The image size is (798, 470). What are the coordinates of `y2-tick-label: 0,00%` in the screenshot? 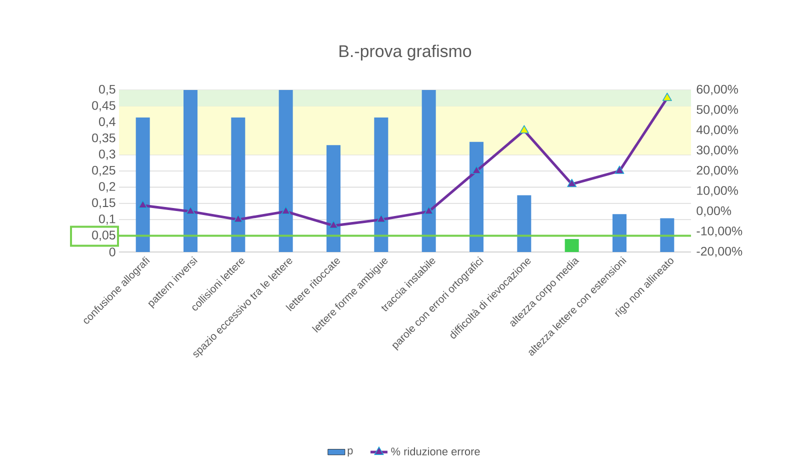 It's located at (714, 211).